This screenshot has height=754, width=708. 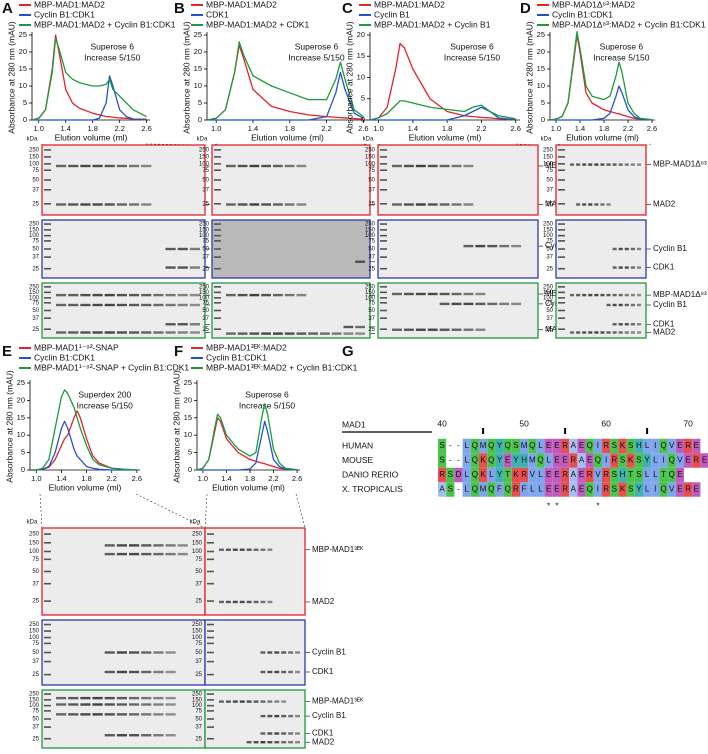 I want to click on residue: A, so click(x=442, y=489).